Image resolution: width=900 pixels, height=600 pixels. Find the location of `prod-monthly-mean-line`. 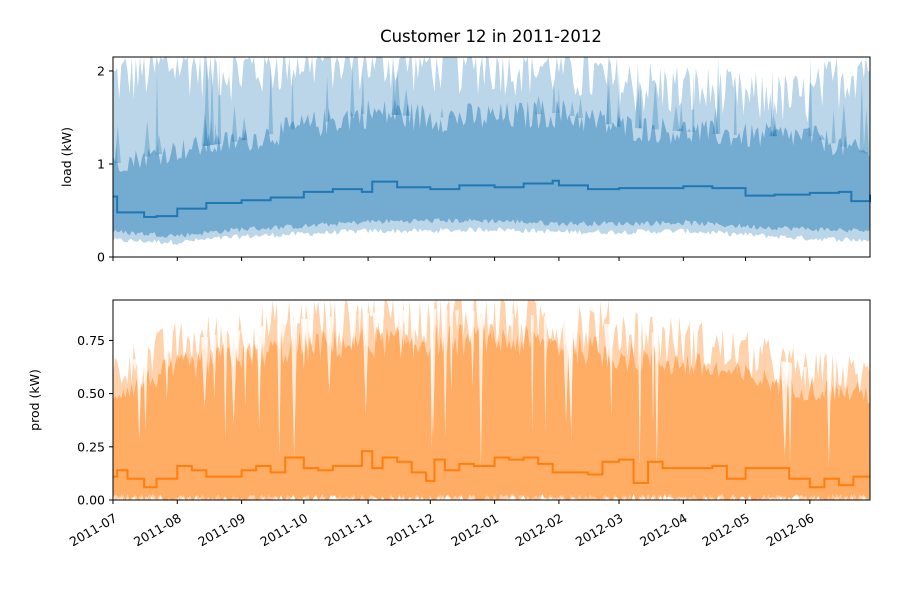

prod-monthly-mean-line is located at coordinates (491, 469).